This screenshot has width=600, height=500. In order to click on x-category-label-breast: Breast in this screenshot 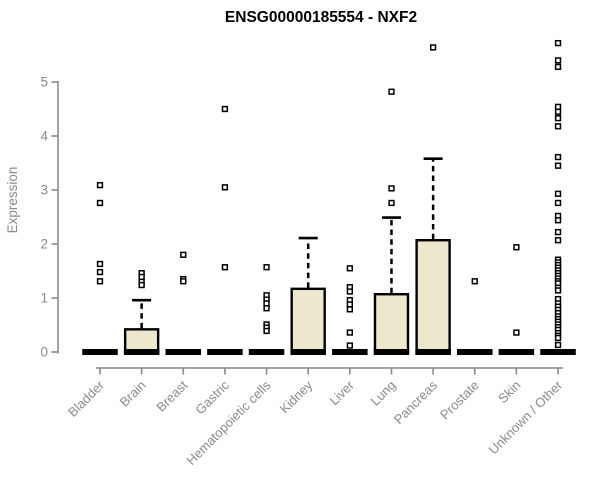, I will do `click(171, 395)`.